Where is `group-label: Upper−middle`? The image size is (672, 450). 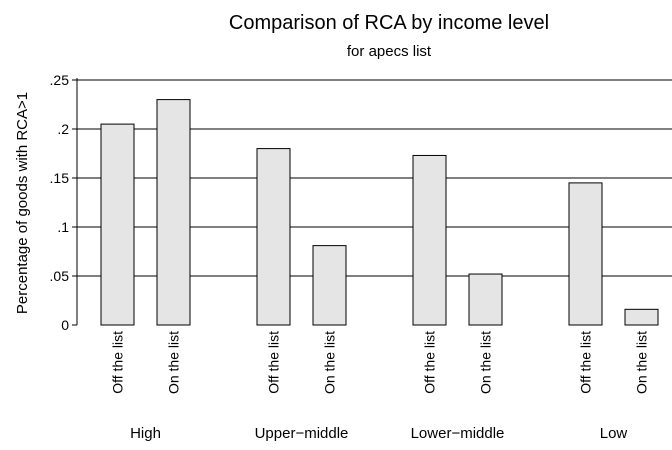
group-label: Upper−middle is located at coordinates (302, 433).